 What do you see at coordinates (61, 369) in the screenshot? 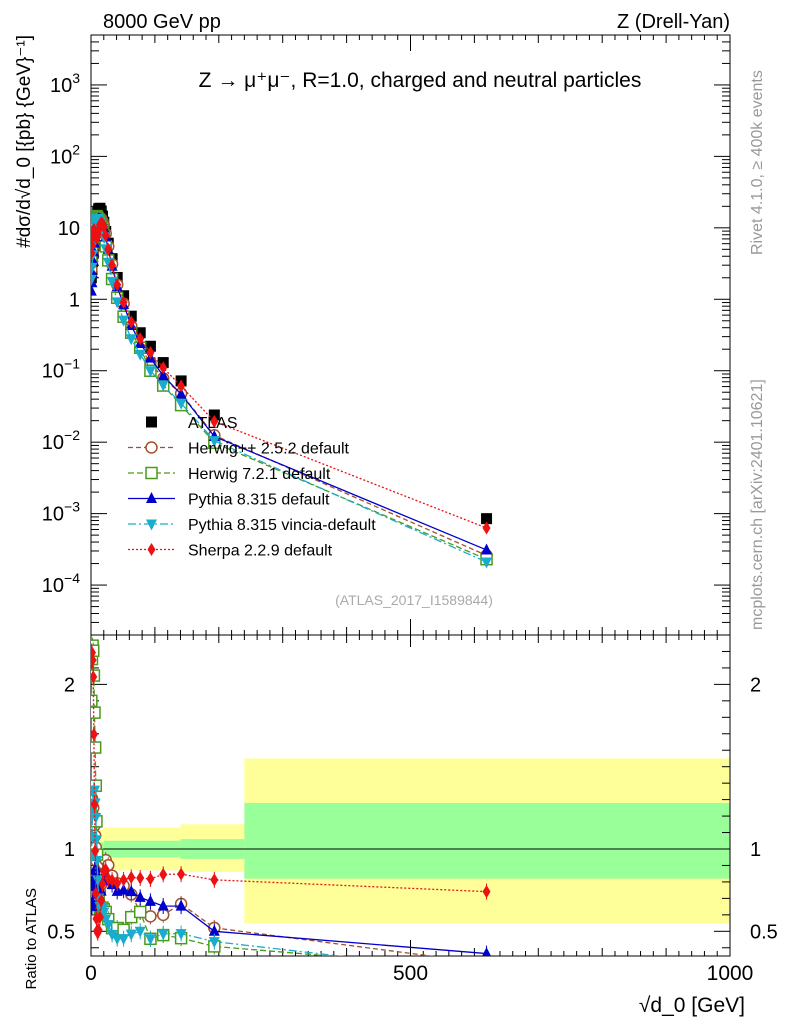
I see `y-tick-label: 10⁻¹` at bounding box center [61, 369].